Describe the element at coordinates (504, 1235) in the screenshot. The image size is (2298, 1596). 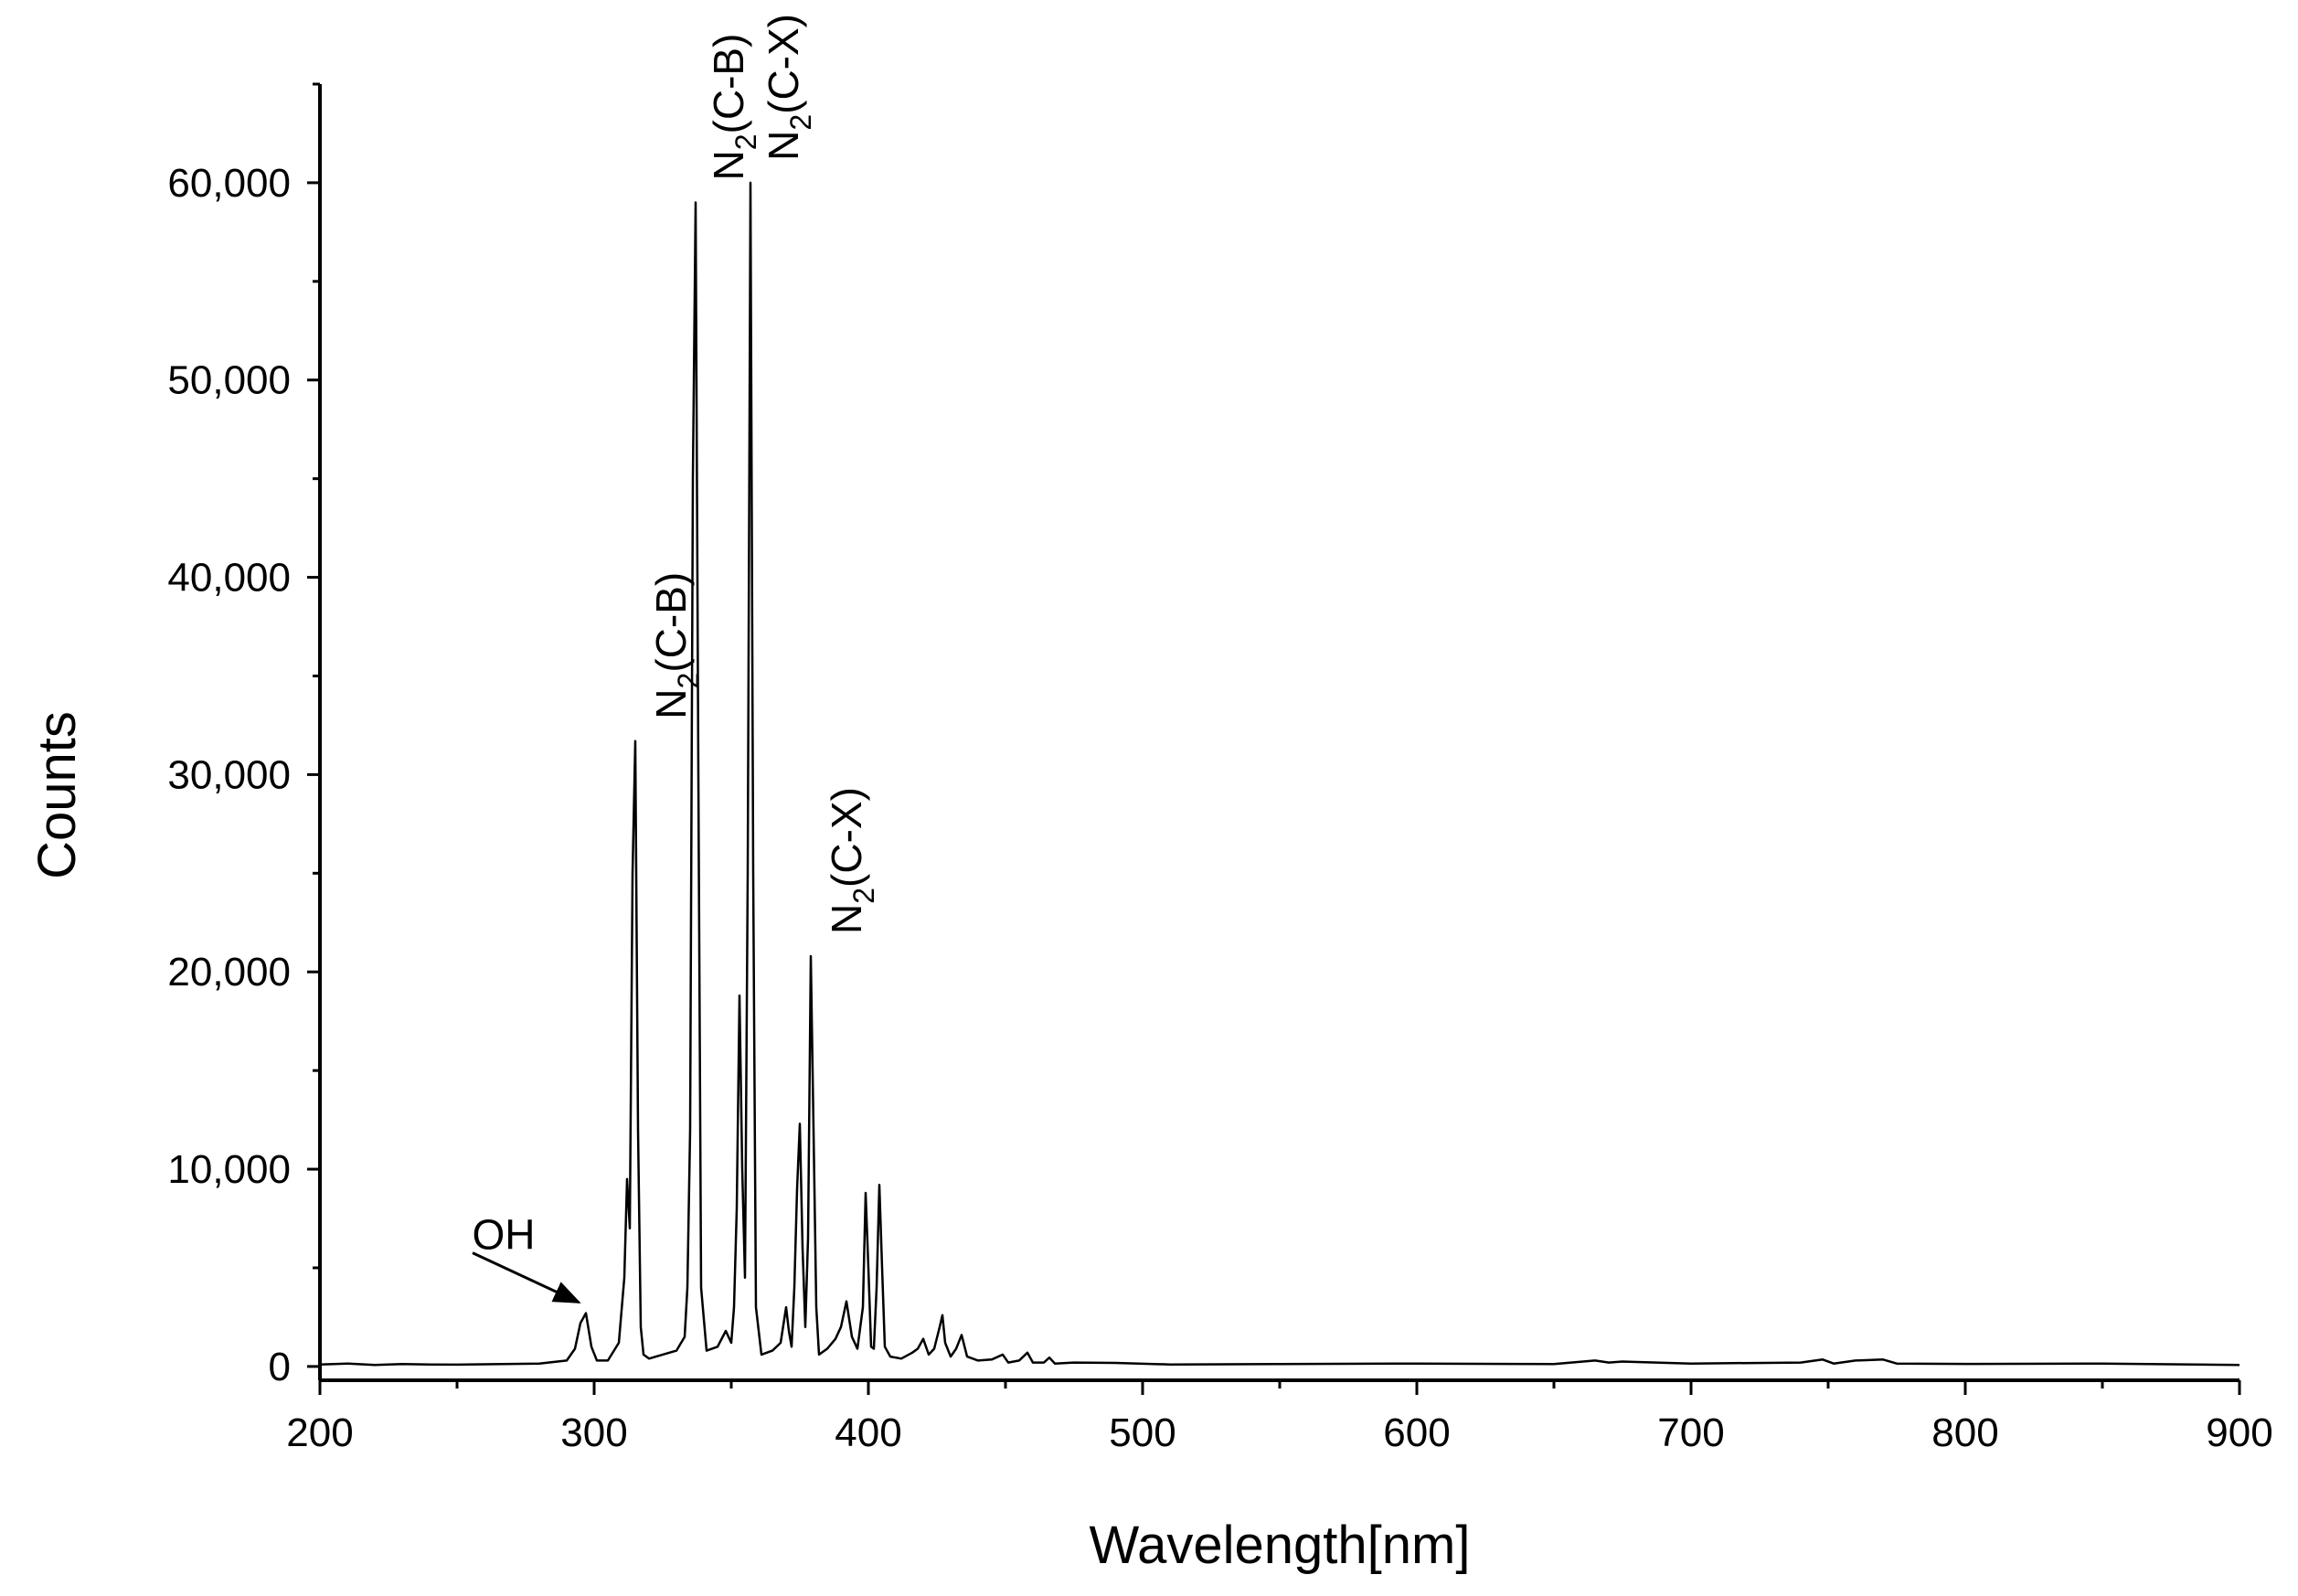
I see `annotation-OH: OH` at that location.